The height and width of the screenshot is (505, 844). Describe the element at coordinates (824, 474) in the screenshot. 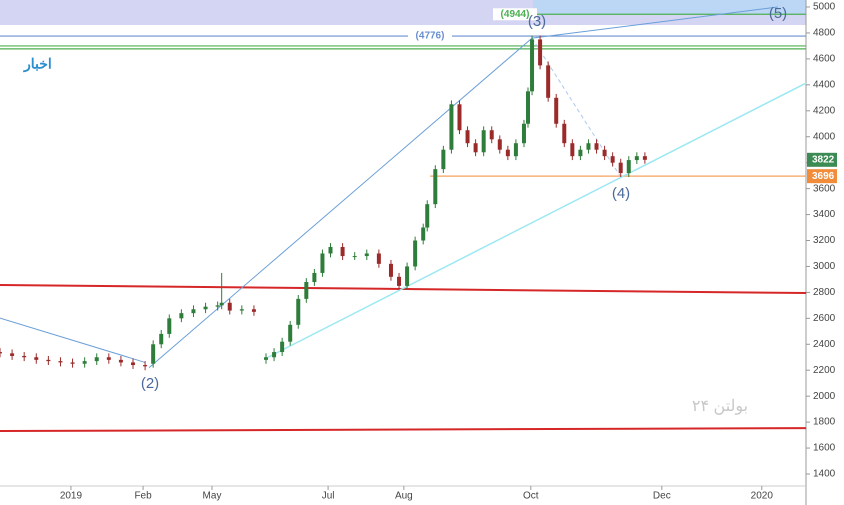

I see `y-tick-label: 1400` at that location.